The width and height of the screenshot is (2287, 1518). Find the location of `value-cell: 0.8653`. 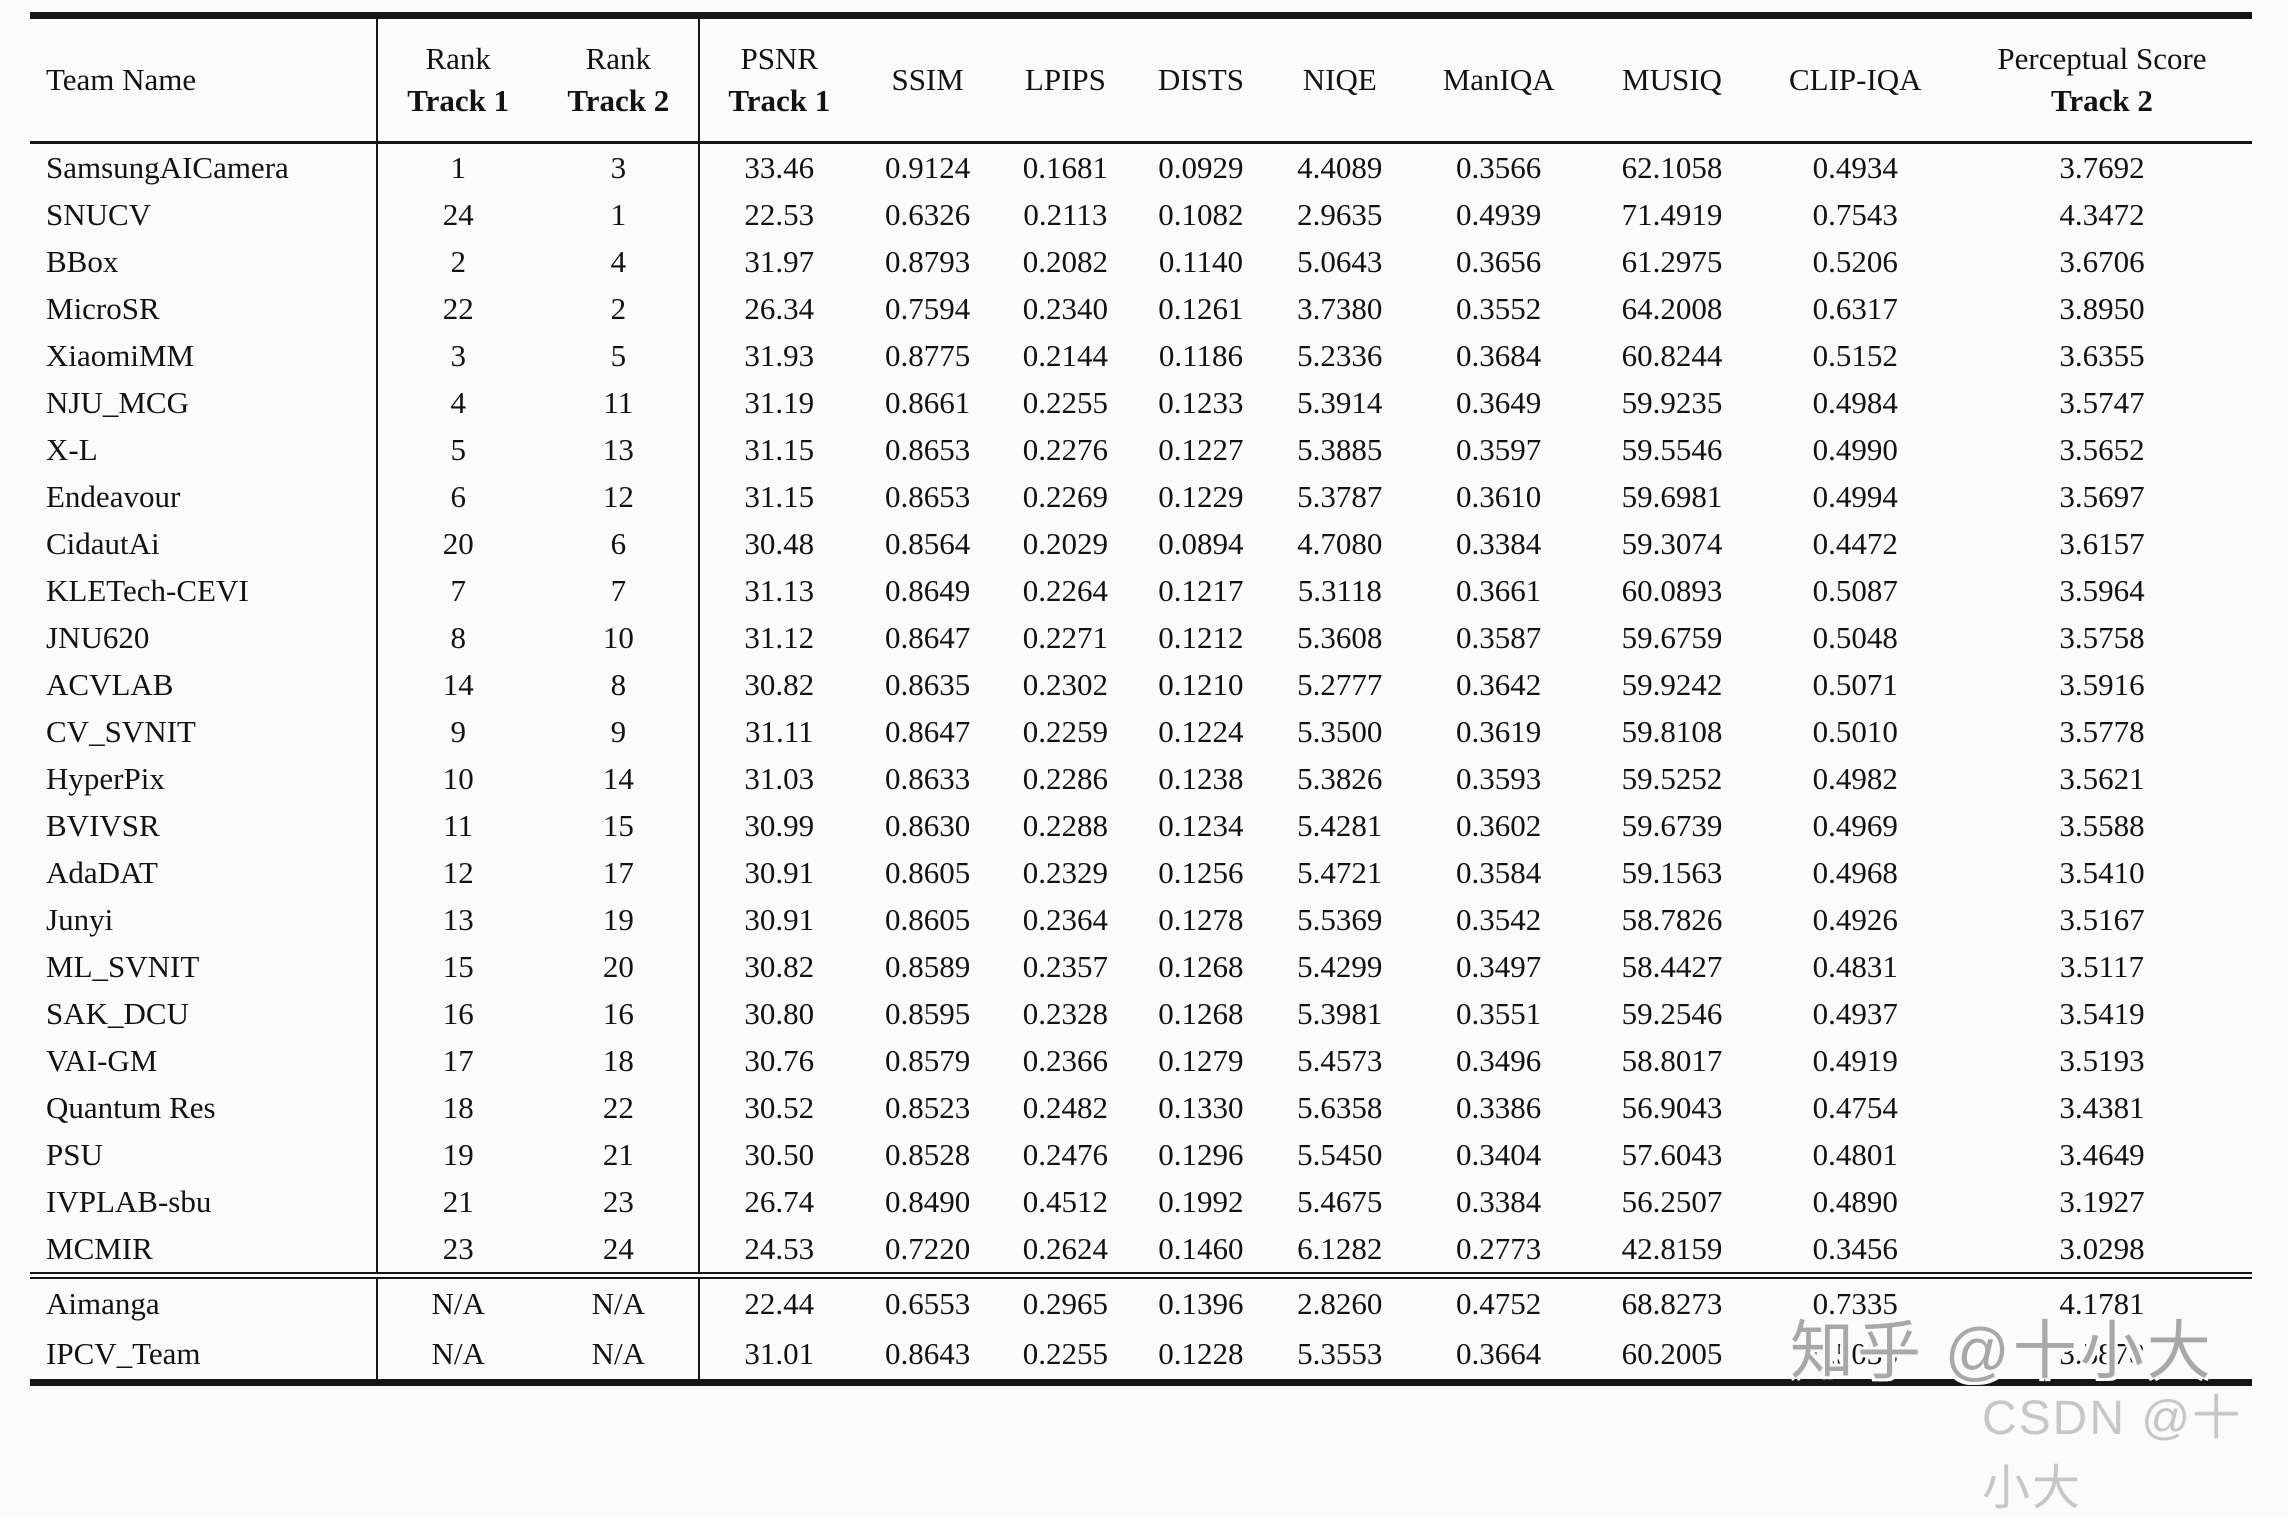

value-cell: 0.8653 is located at coordinates (928, 449).